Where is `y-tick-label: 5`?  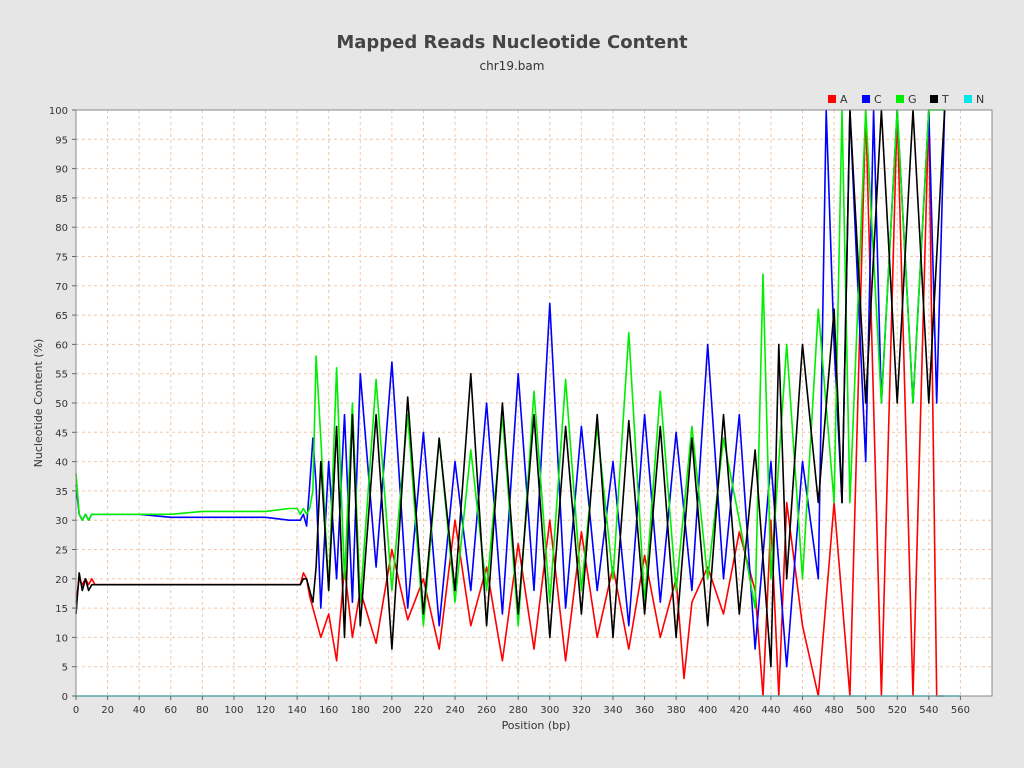 y-tick-label: 5 is located at coordinates (65, 668).